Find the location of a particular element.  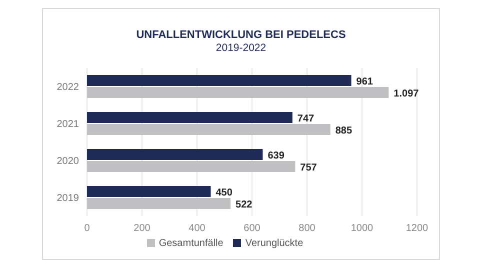

x-tick-label: 1000 is located at coordinates (362, 228).